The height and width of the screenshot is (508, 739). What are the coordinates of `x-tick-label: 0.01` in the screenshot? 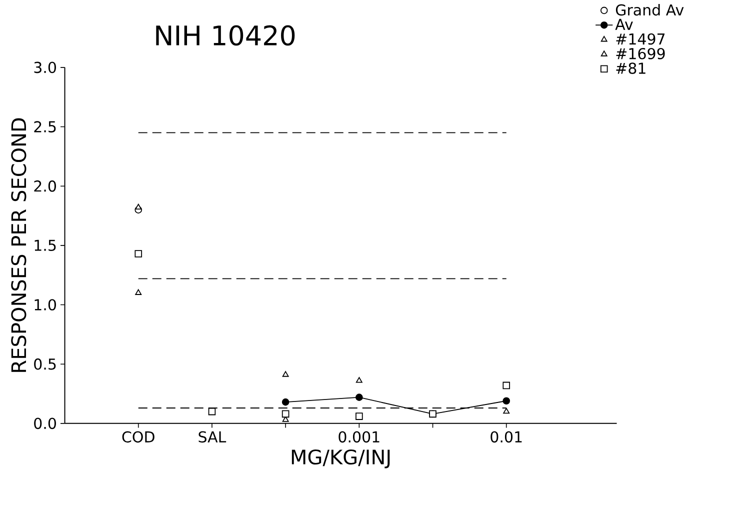 It's located at (506, 437).